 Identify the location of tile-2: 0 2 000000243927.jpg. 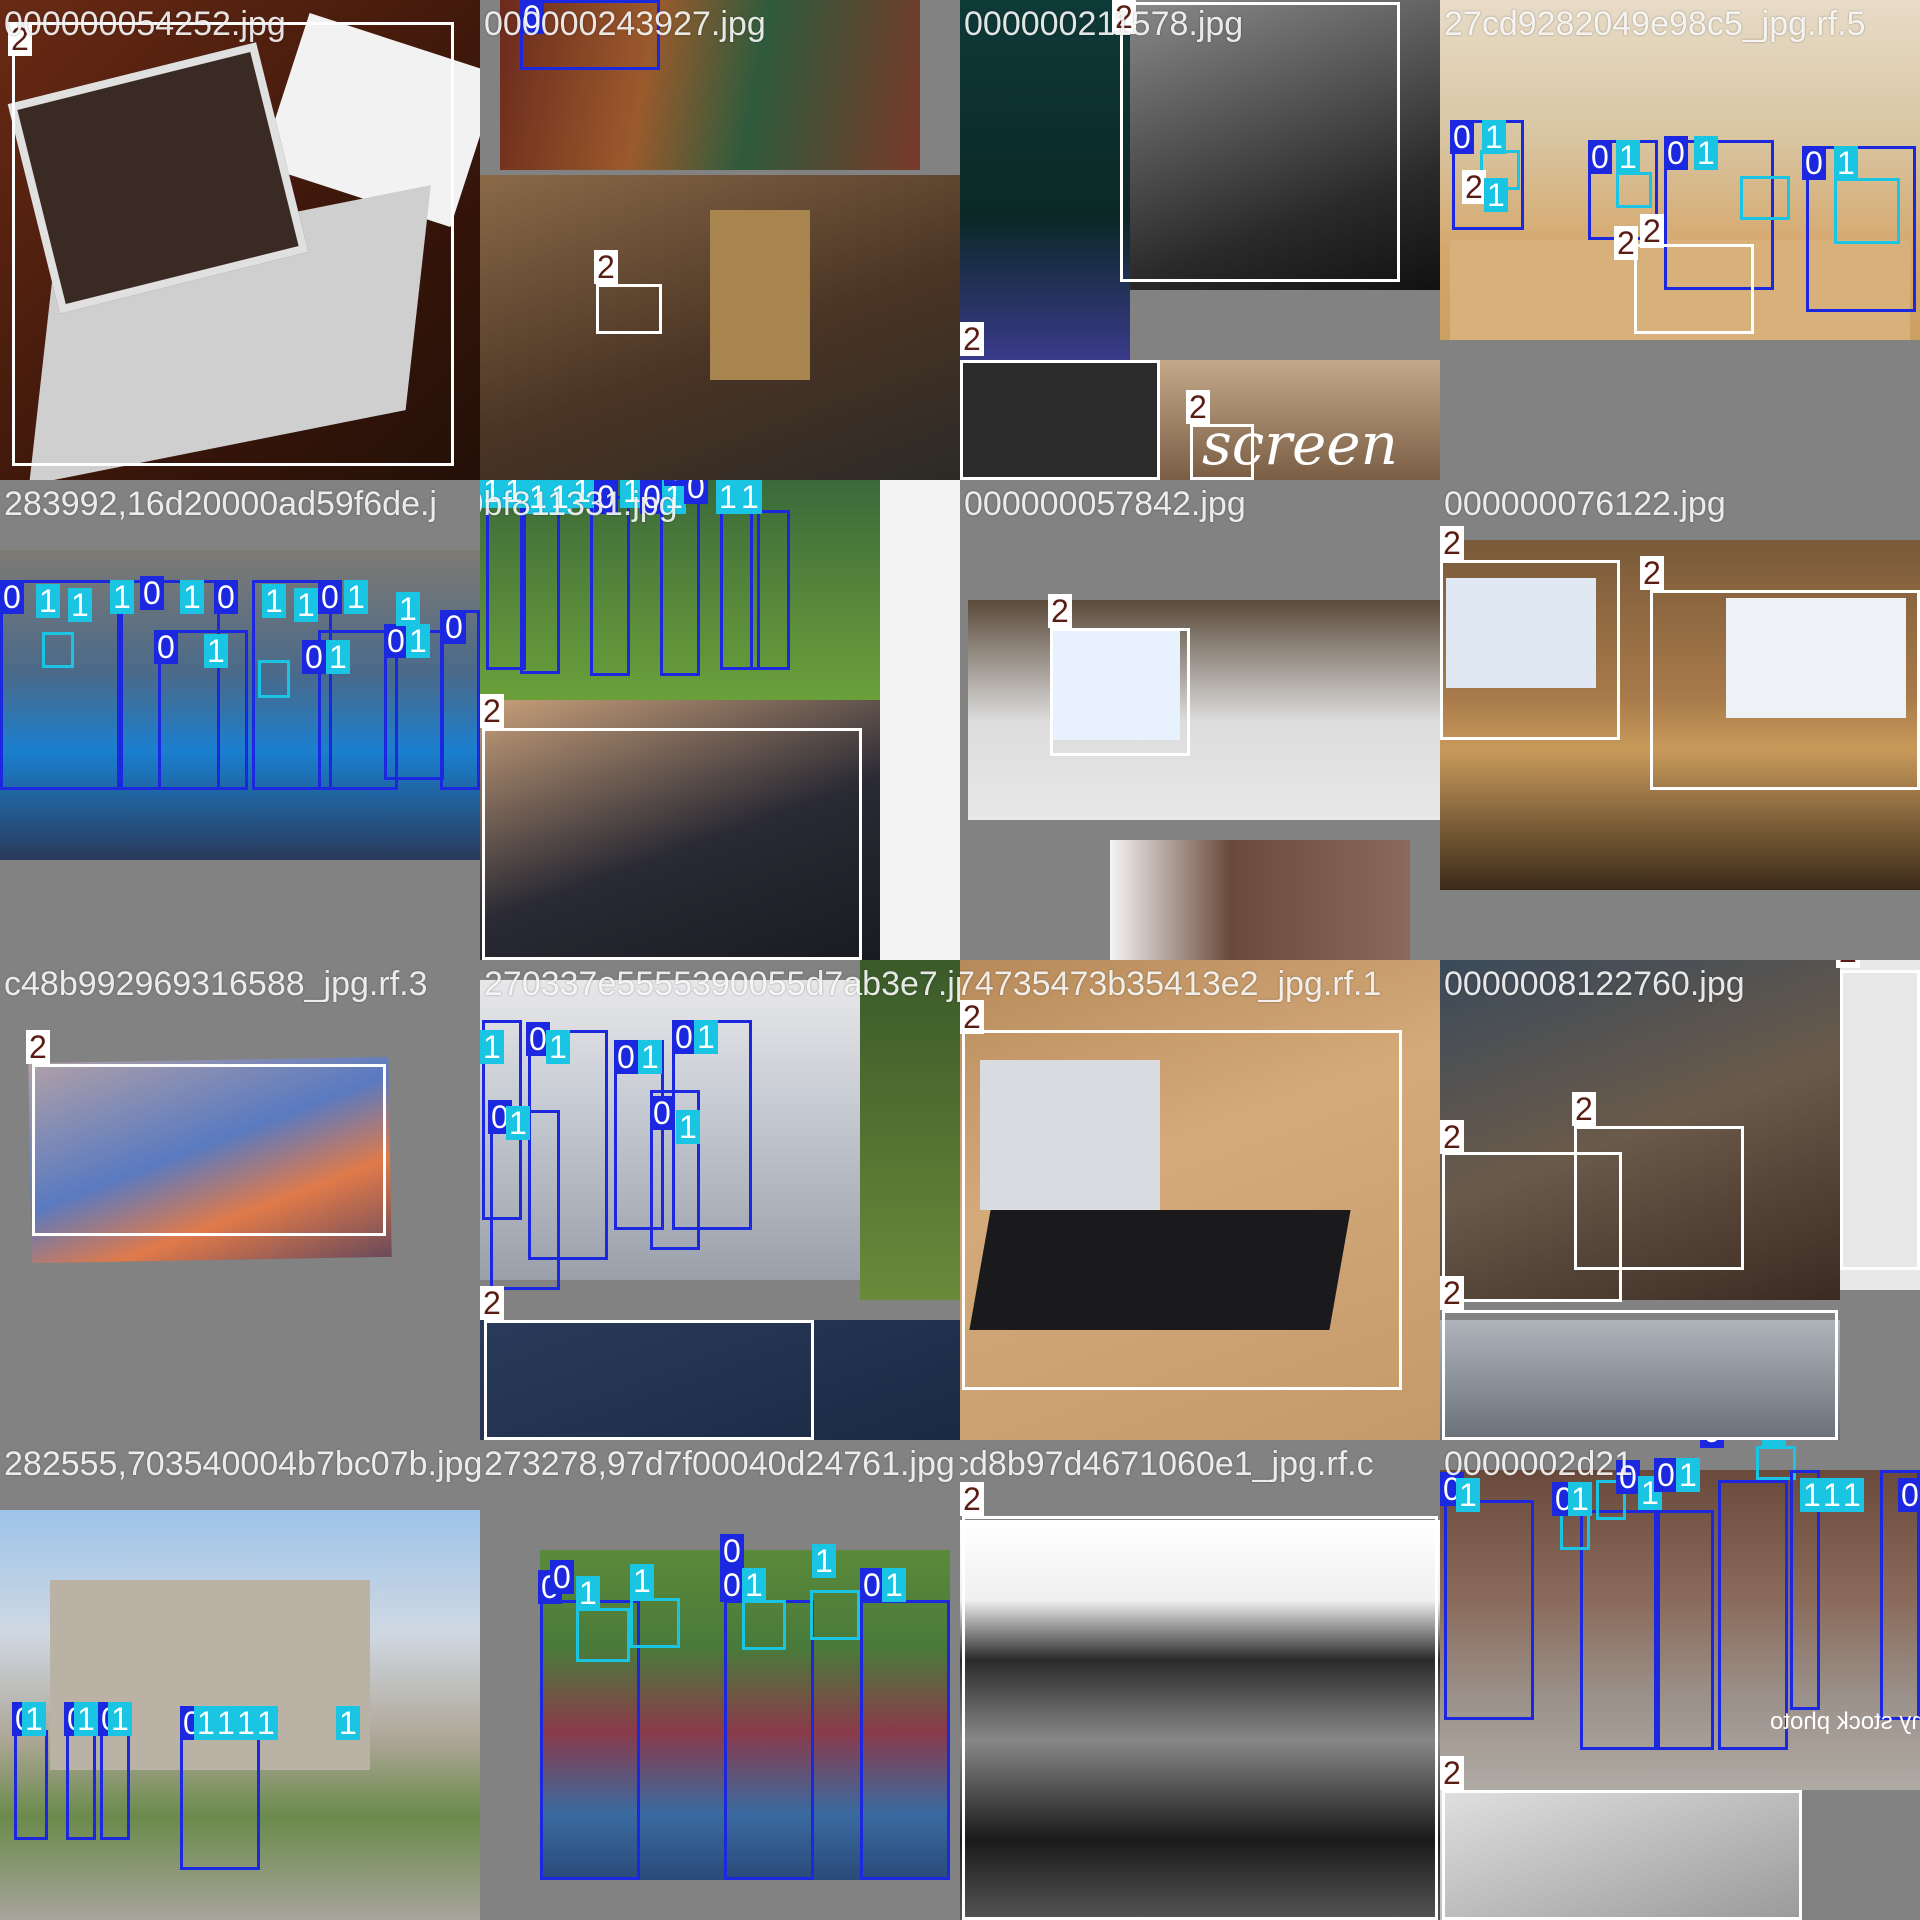
(720, 240).